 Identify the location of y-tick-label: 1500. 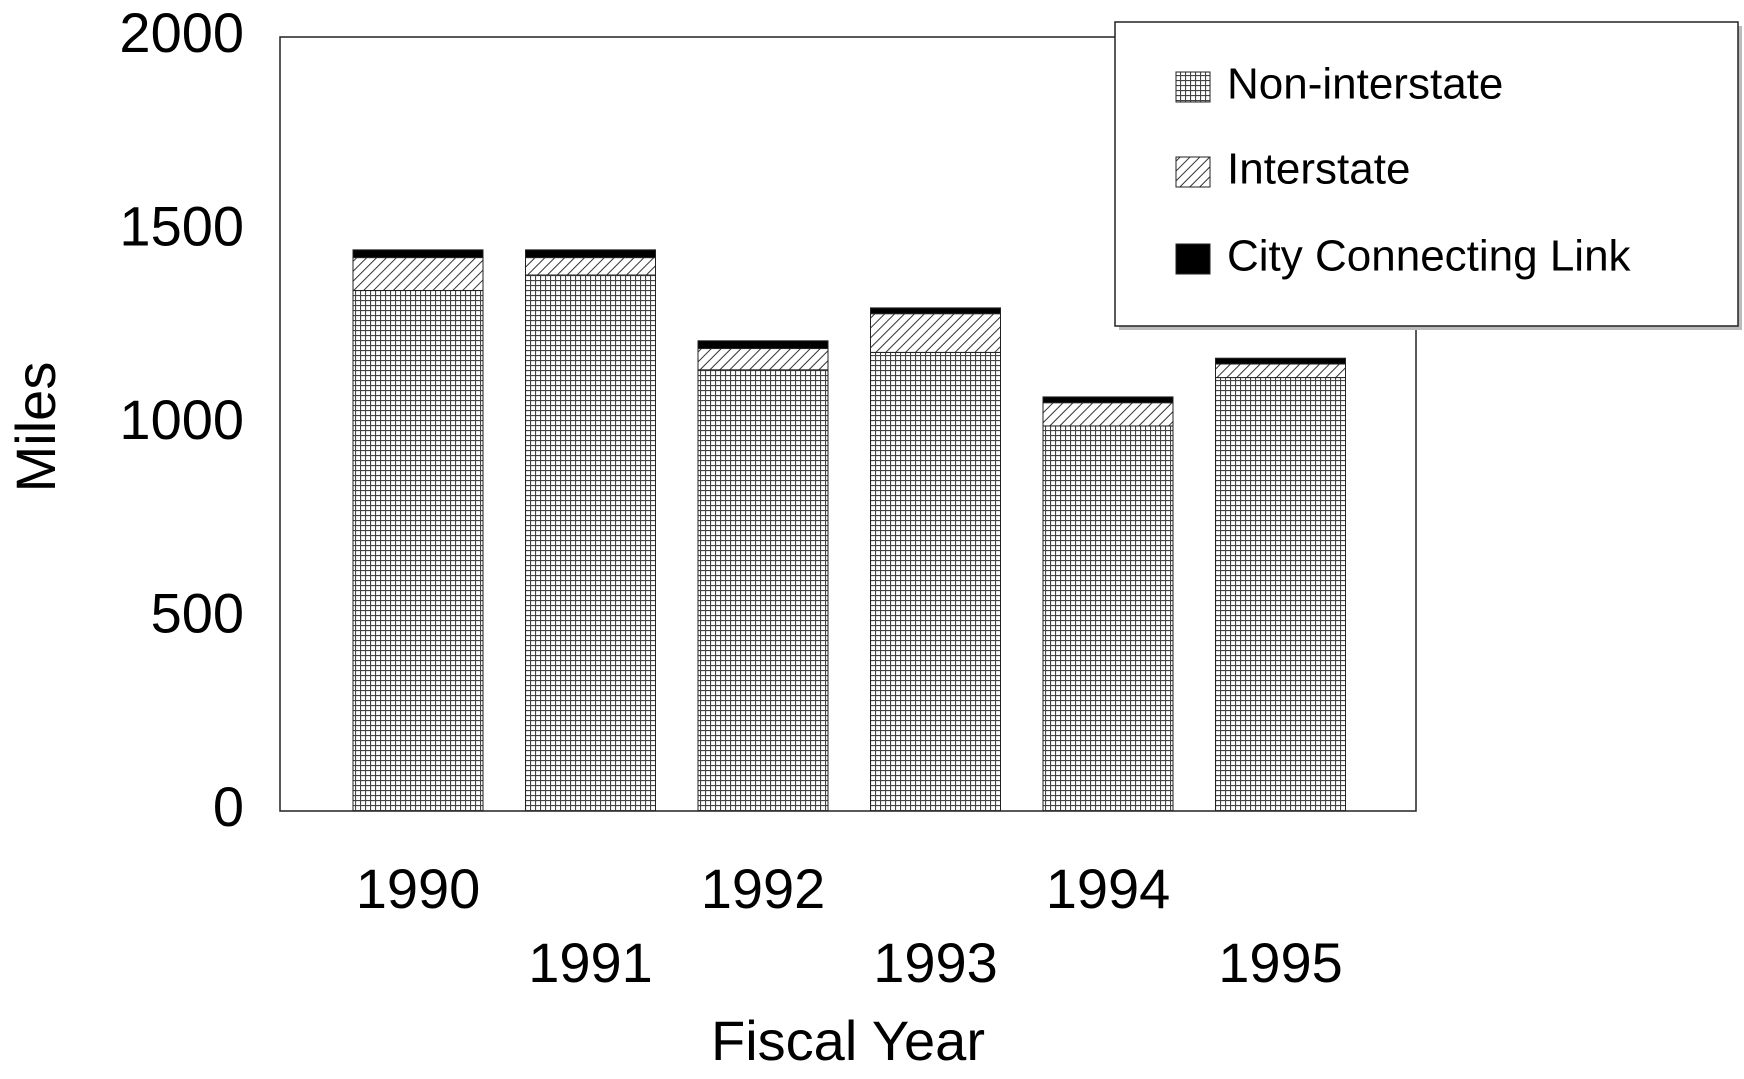
(181, 225).